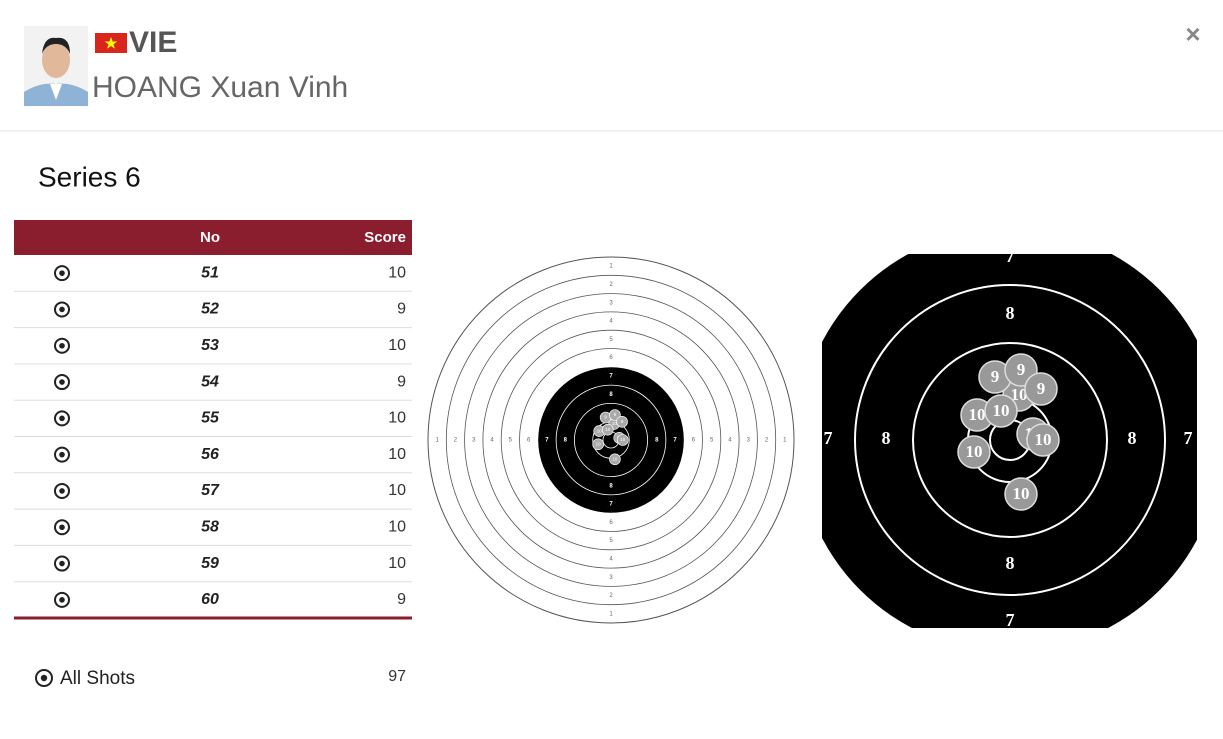 This screenshot has width=1223, height=739. Describe the element at coordinates (210, 599) in the screenshot. I see `shot-number: 60` at that location.